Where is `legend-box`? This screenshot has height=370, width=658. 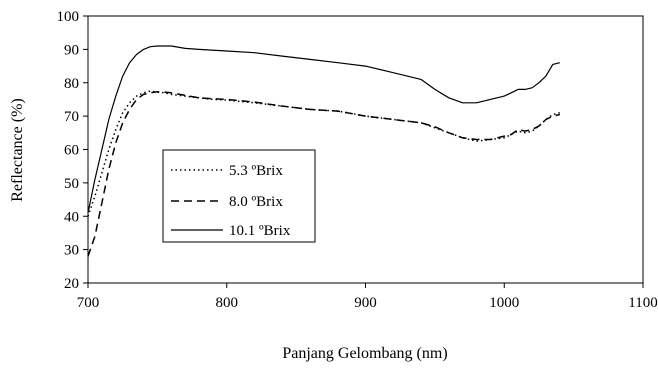
legend-box is located at coordinates (239, 196).